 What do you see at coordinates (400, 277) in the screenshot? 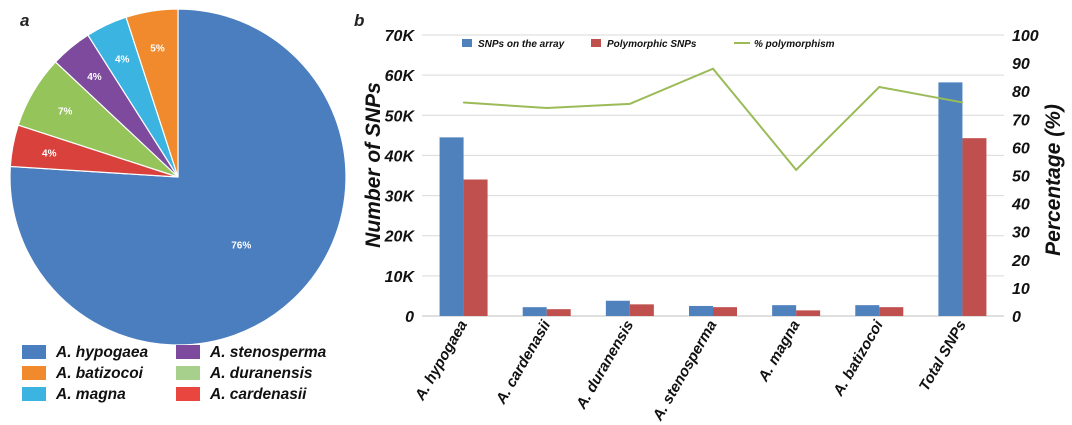
I see `y-tick-label: 10K` at bounding box center [400, 277].